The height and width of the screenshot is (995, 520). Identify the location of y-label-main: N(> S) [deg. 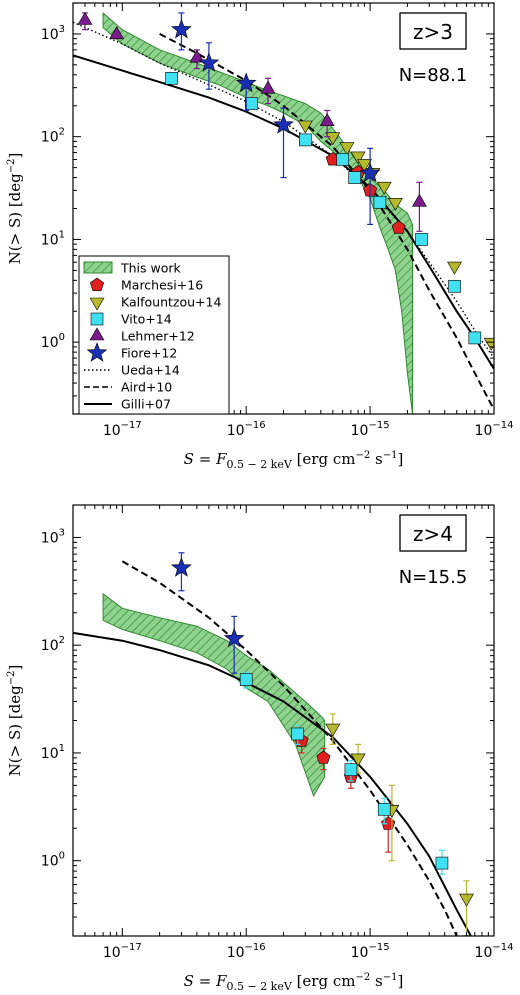
(15, 731).